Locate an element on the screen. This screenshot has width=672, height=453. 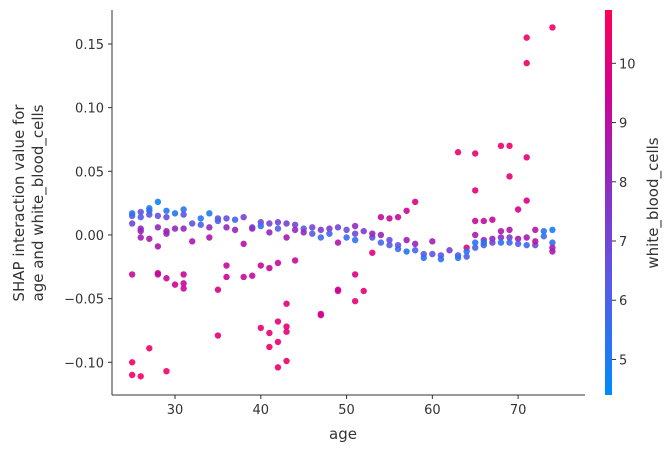
x-tick-label: 30 is located at coordinates (175, 410).